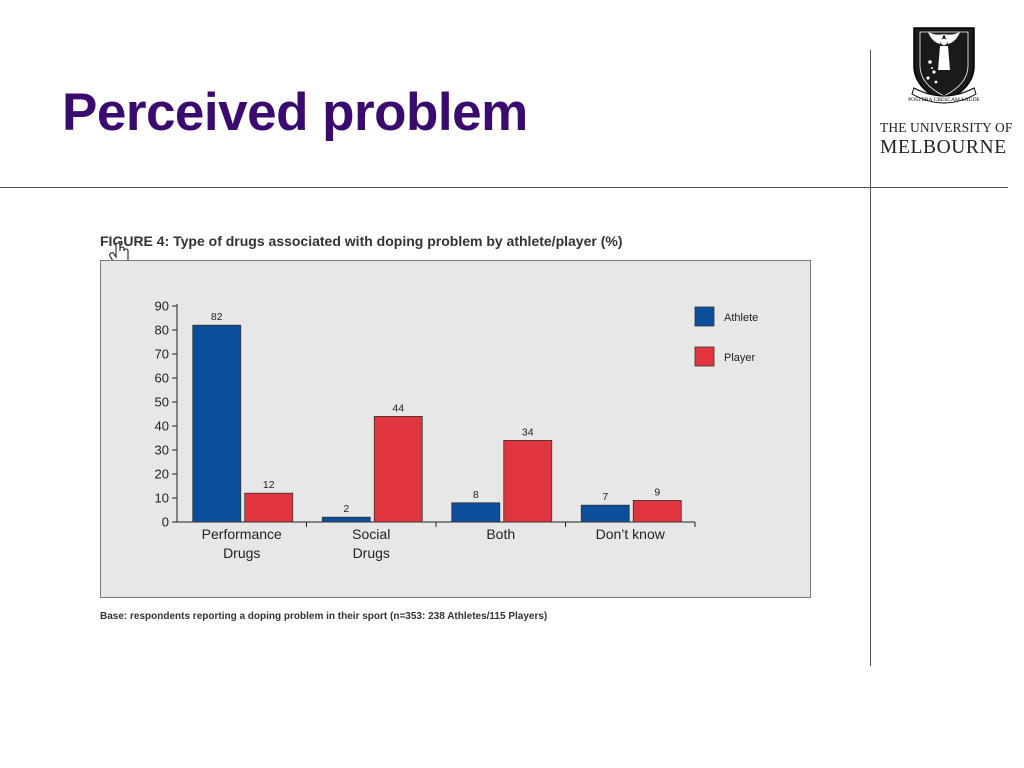 The width and height of the screenshot is (1024, 768). I want to click on logo-text-line1: THE UNIVERSITY OF, so click(946, 127).